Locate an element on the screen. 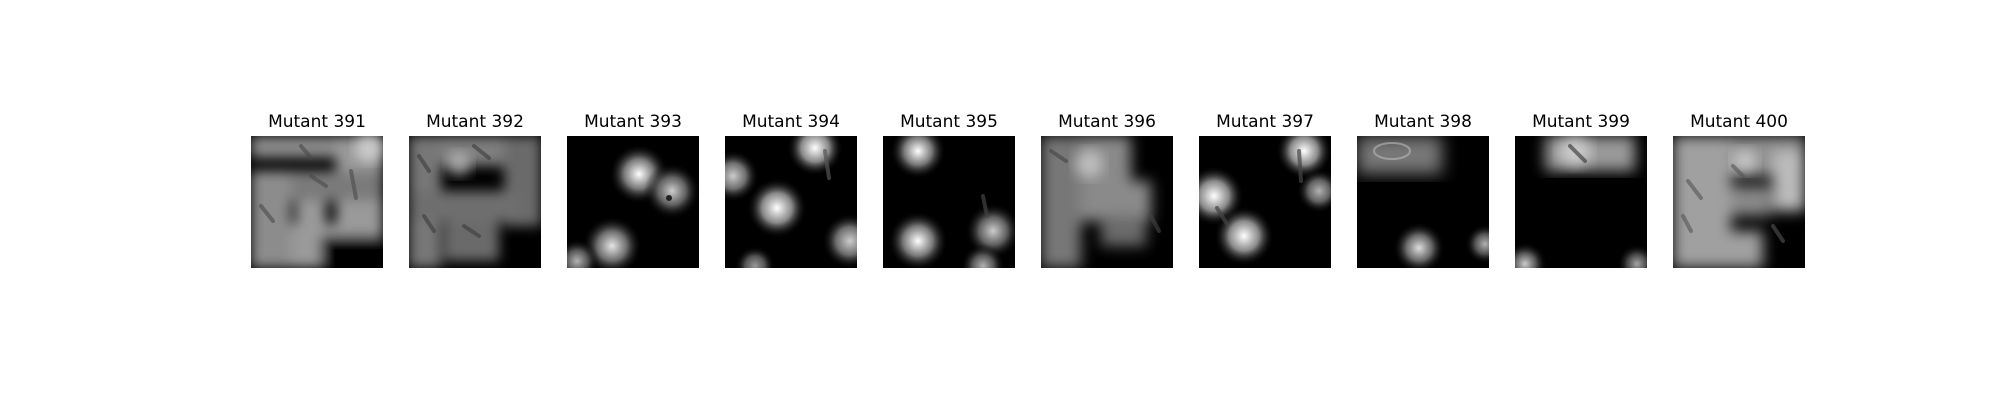 Image resolution: width=2000 pixels, height=400 pixels. panel-title: Mutant 398 is located at coordinates (1423, 122).